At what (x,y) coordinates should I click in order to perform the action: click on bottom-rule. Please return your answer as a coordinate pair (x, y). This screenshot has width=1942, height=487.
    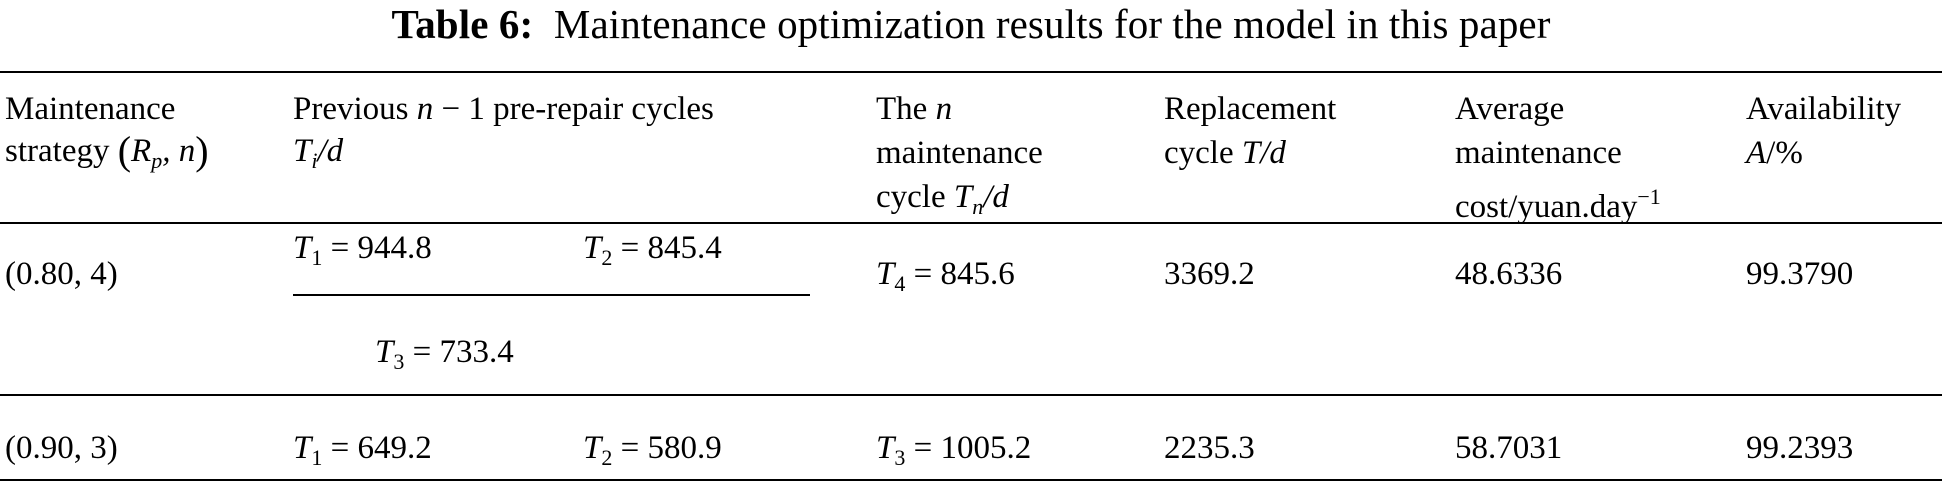
    Looking at the image, I should click on (971, 480).